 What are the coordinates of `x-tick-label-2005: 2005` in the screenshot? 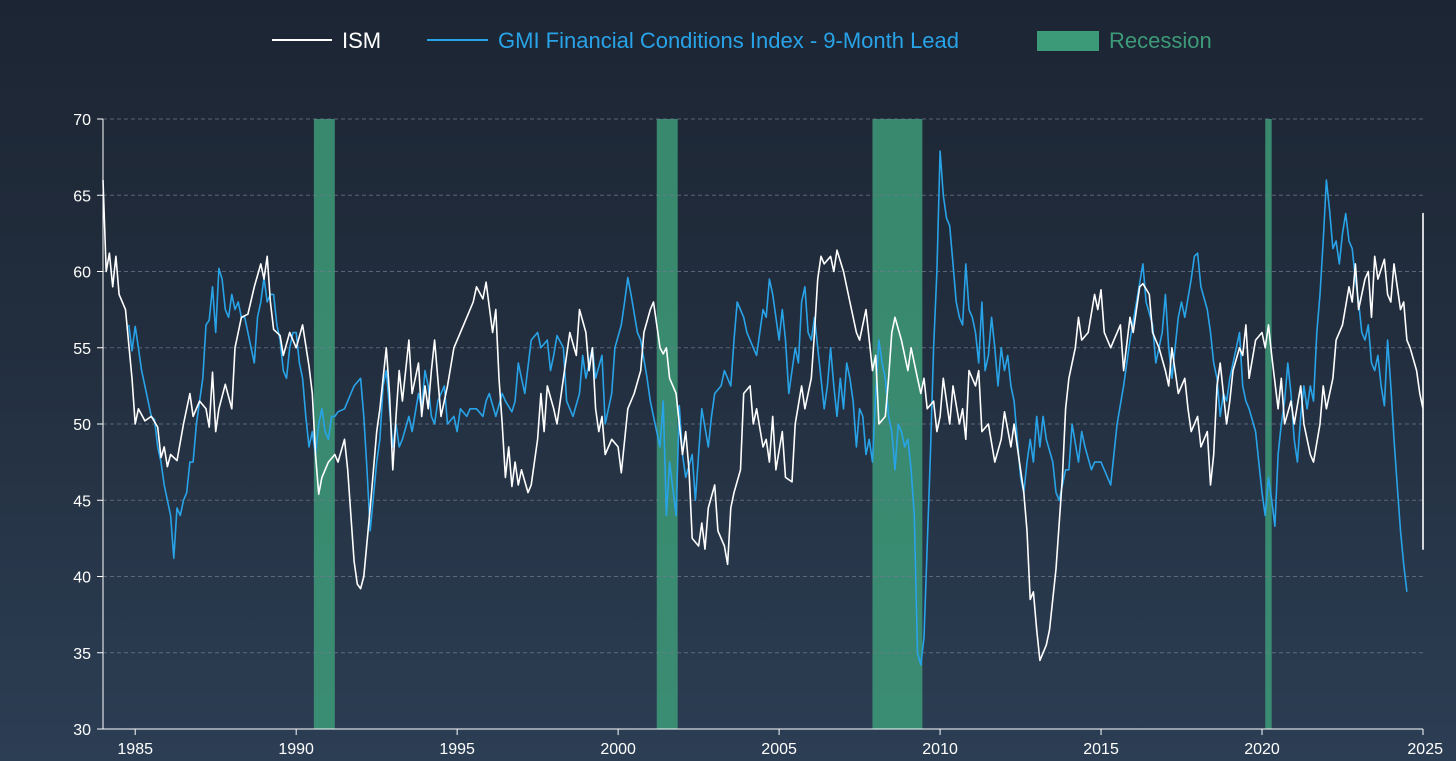 It's located at (779, 749).